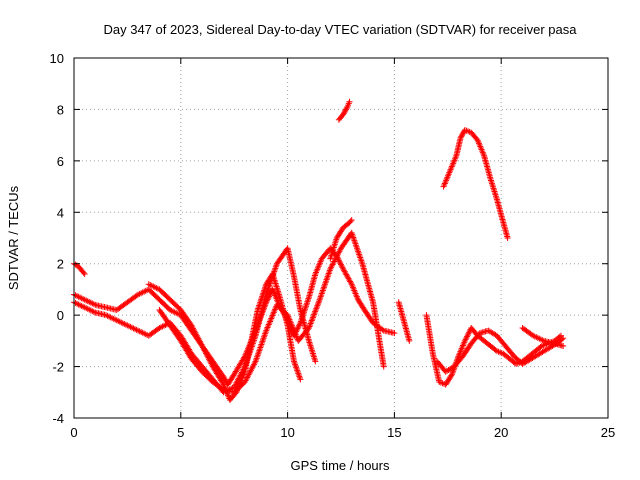  What do you see at coordinates (500, 351) in the screenshot?
I see `series-trace-k` at bounding box center [500, 351].